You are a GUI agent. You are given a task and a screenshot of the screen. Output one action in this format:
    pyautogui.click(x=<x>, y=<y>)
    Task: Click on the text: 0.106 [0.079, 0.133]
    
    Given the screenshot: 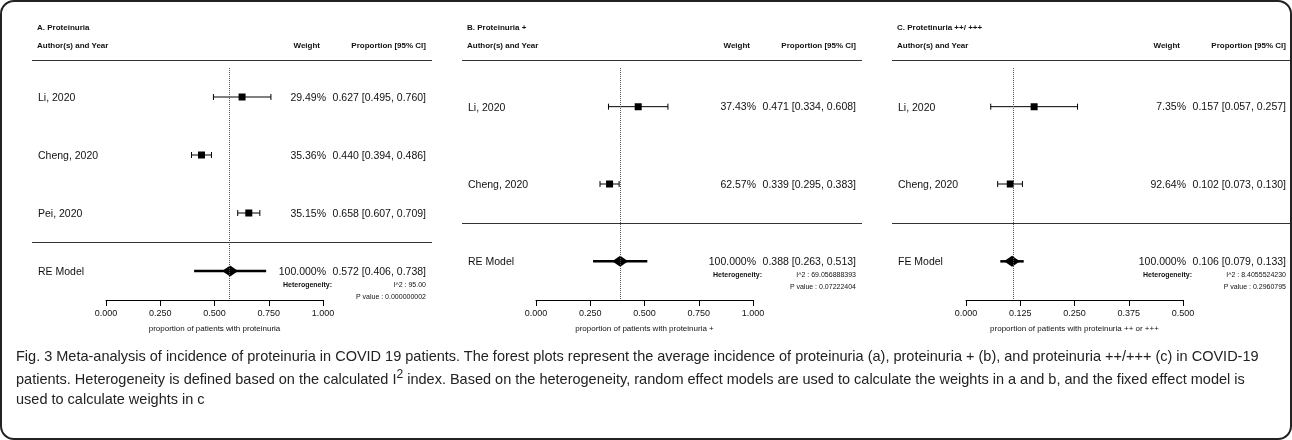 What is the action you would take?
    pyautogui.click(x=1239, y=261)
    